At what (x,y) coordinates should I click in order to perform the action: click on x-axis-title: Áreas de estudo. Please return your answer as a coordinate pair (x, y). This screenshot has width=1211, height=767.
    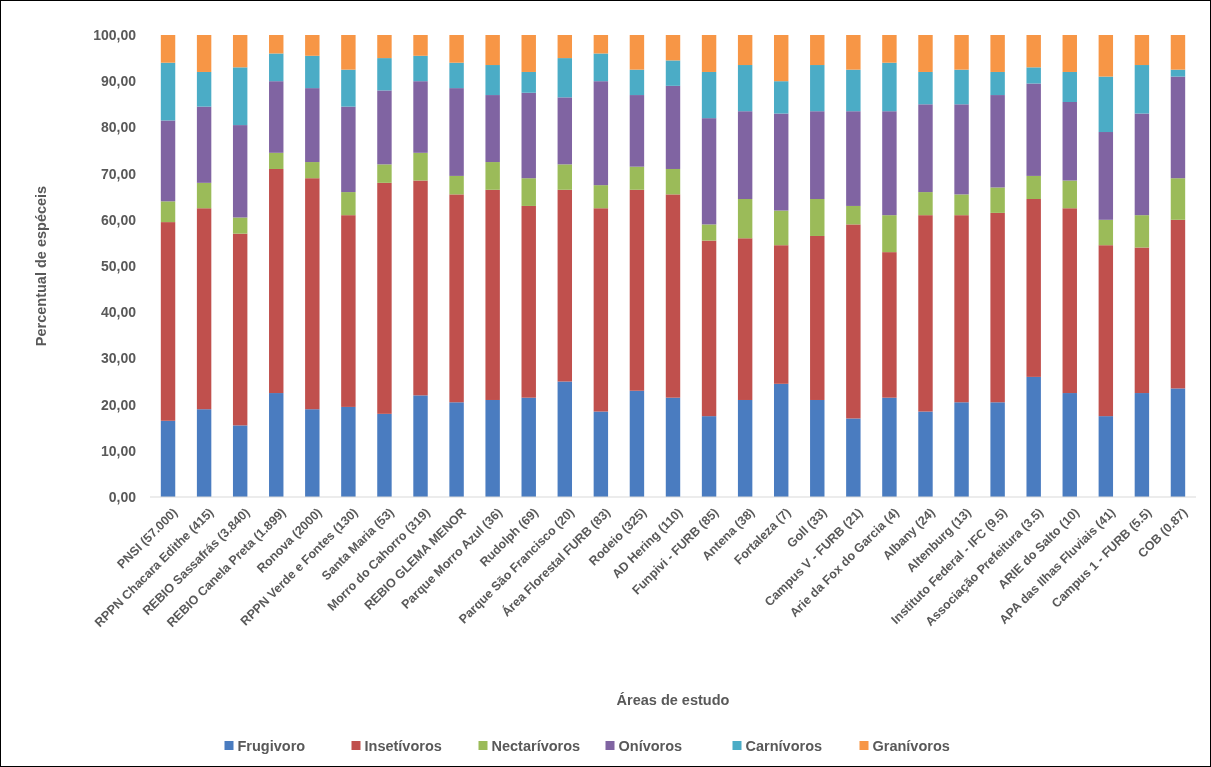
    Looking at the image, I should click on (673, 700).